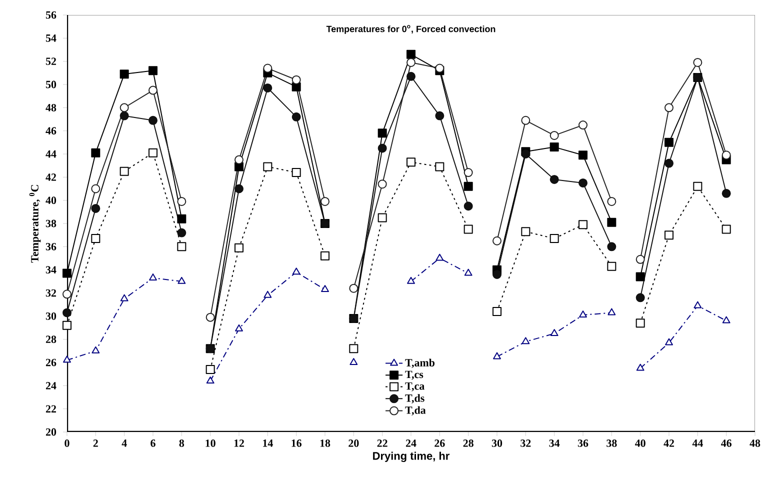 The image size is (765, 498). I want to click on x-tick-label: 30, so click(497, 443).